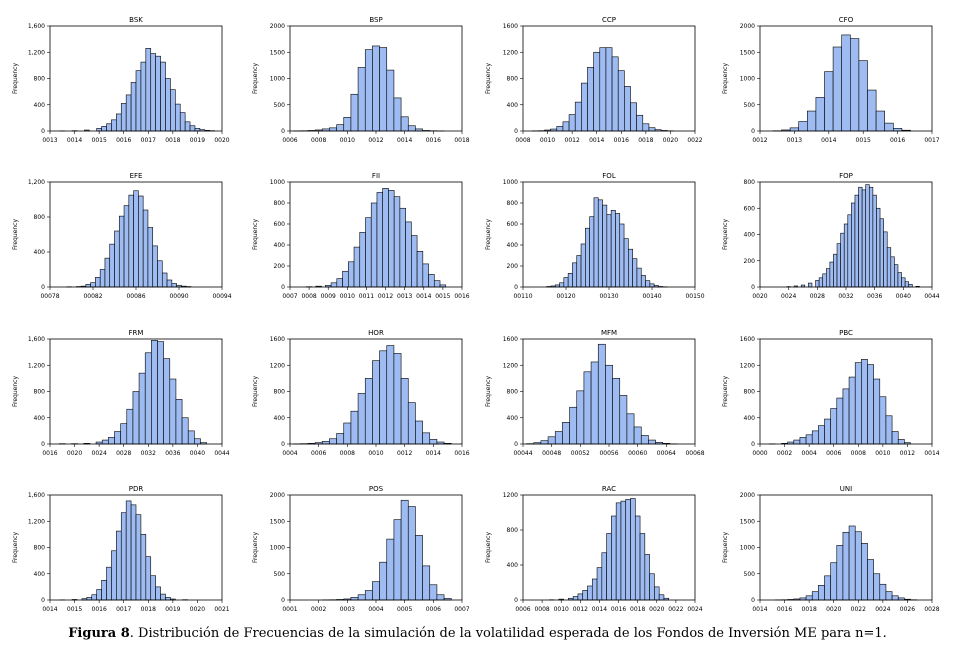 The height and width of the screenshot is (650, 955). Describe the element at coordinates (404, 296) in the screenshot. I see `x-tick-label: 0013` at that location.